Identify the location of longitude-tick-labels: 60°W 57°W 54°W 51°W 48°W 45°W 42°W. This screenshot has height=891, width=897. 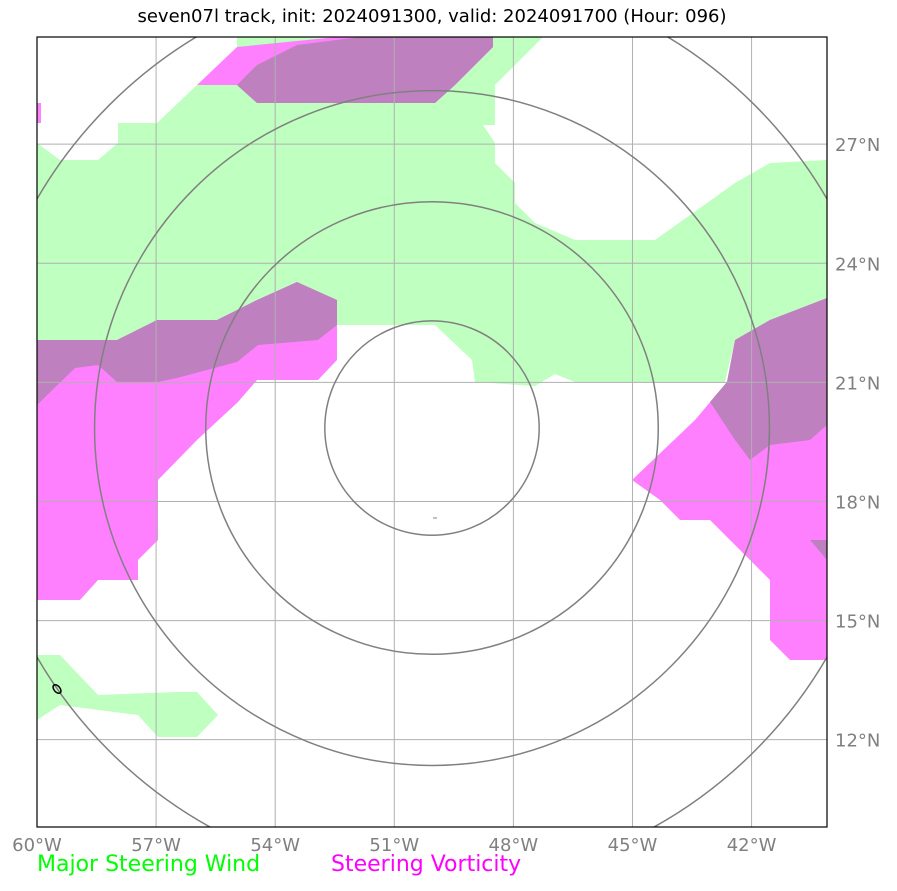
(394, 845).